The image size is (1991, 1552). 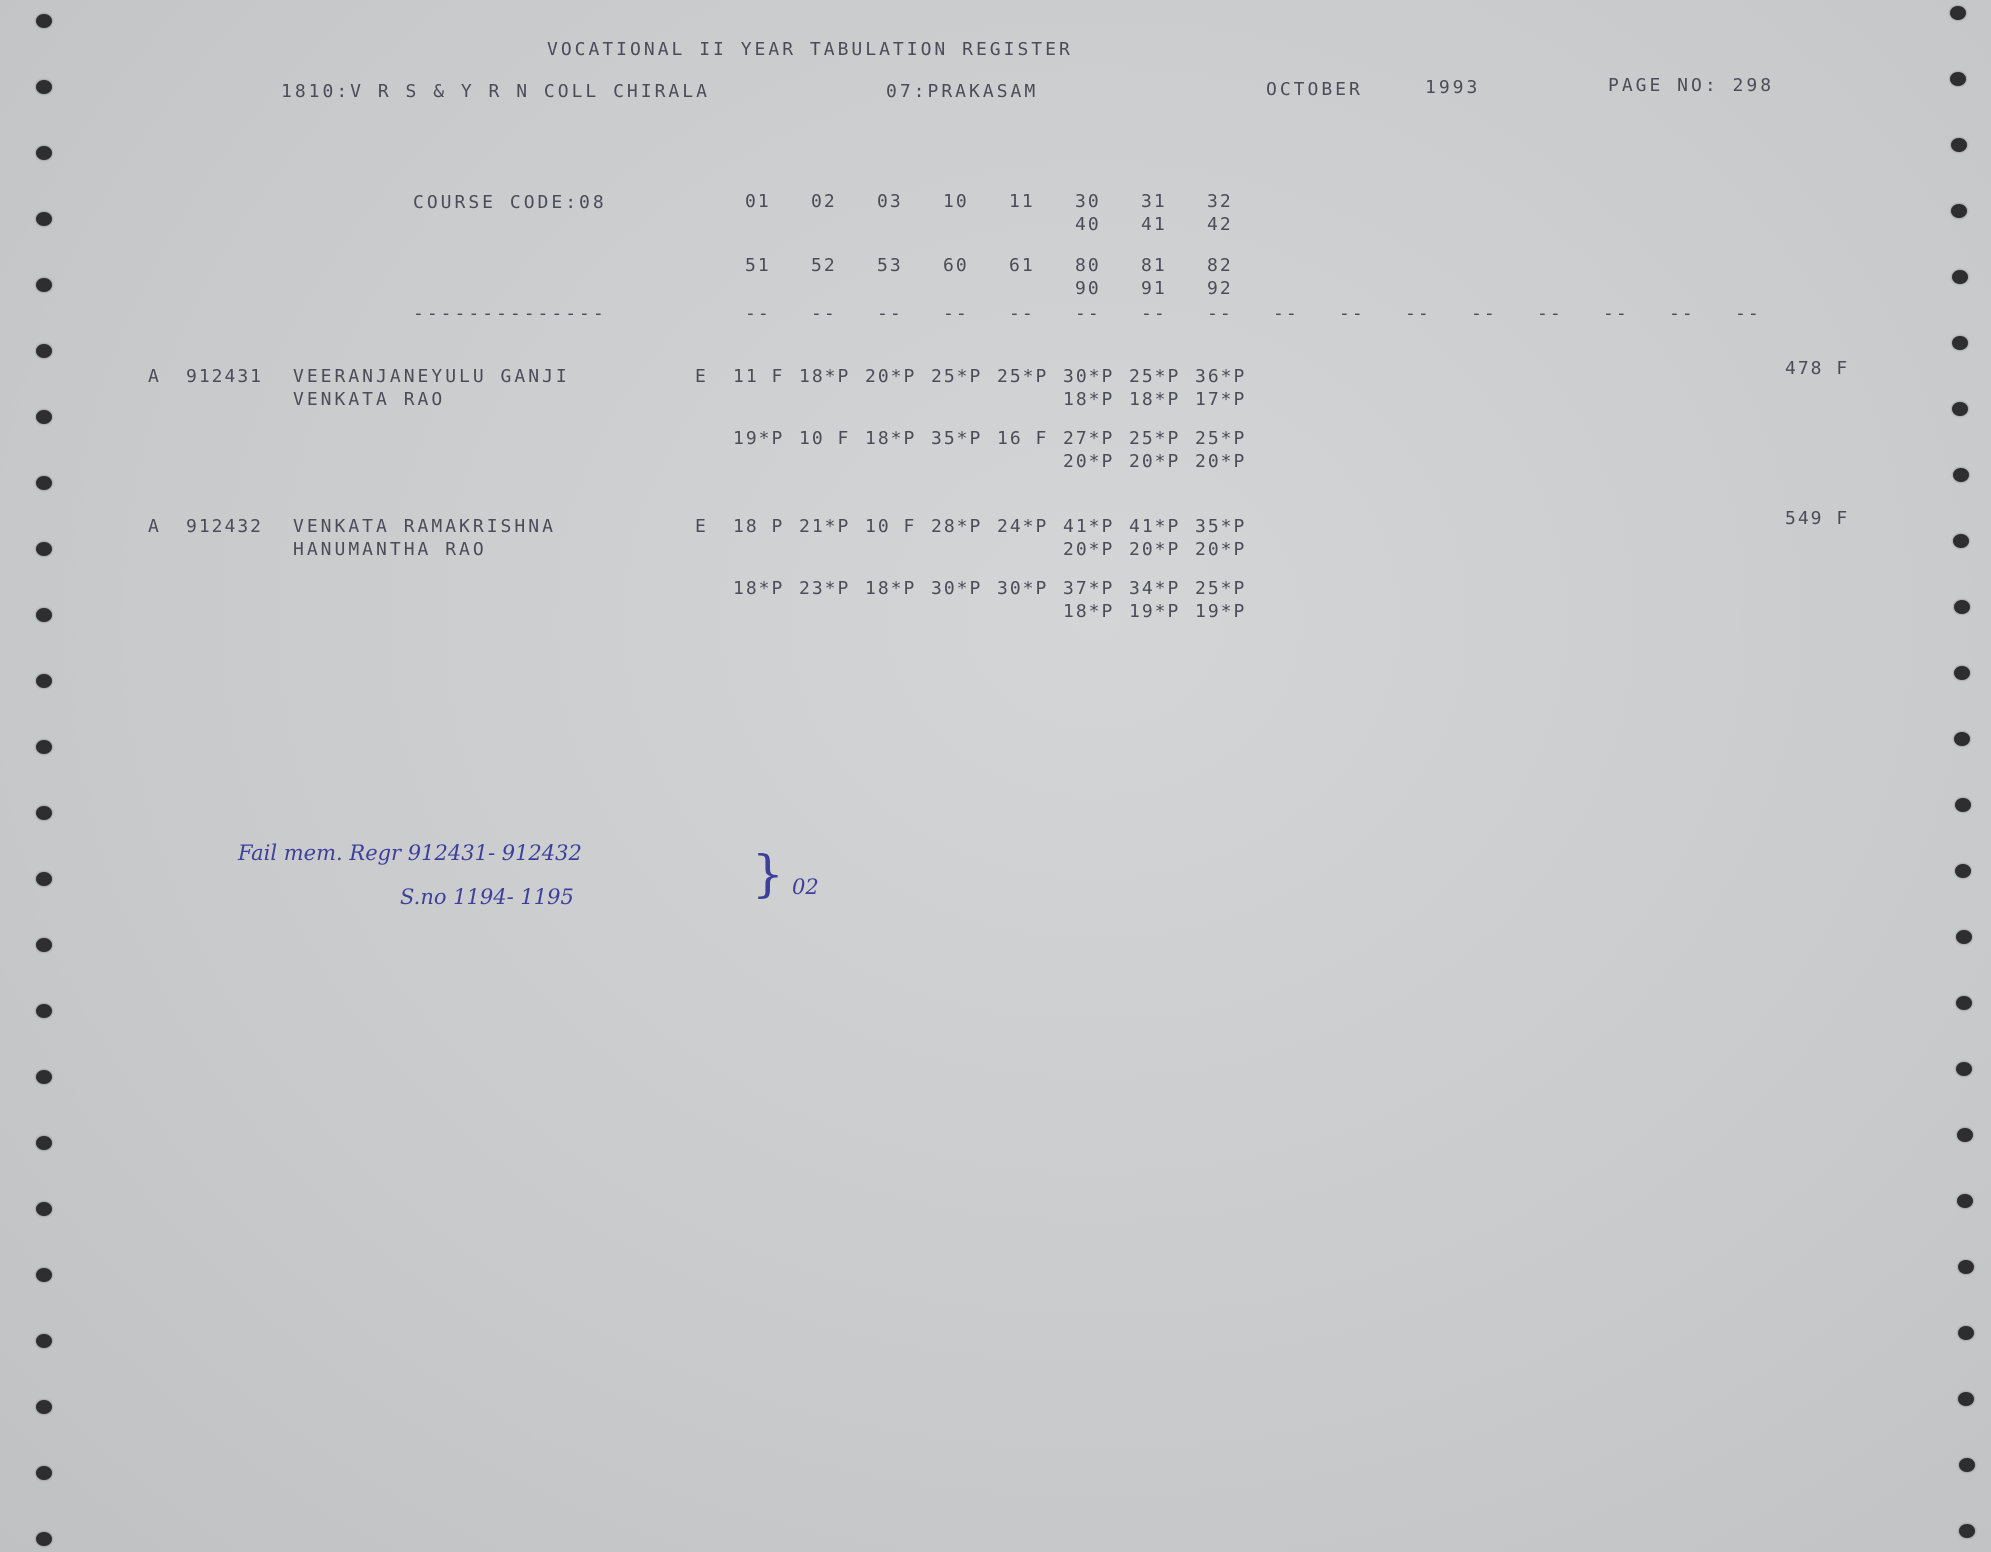 I want to click on subject-code: 53, so click(x=890, y=265).